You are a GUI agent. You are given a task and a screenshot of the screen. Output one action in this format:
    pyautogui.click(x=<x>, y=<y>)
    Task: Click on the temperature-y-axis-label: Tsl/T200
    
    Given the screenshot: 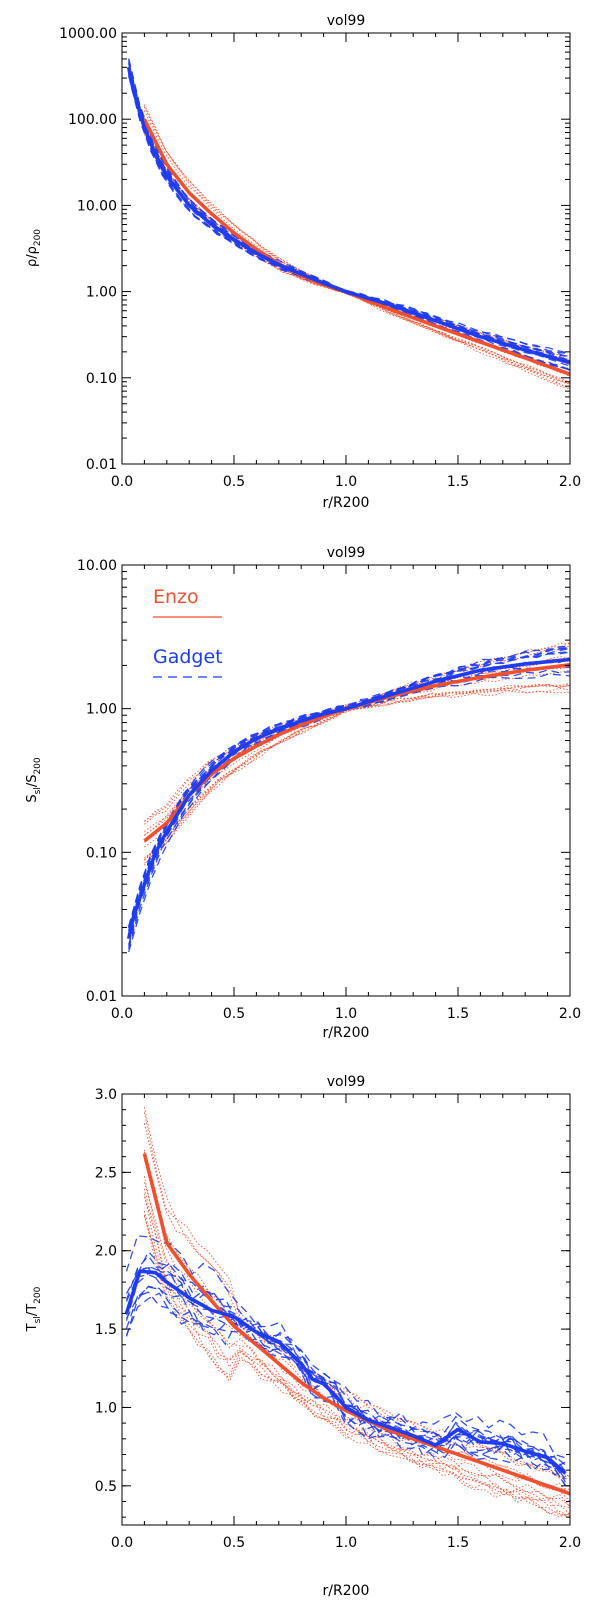 What is the action you would take?
    pyautogui.click(x=34, y=1309)
    